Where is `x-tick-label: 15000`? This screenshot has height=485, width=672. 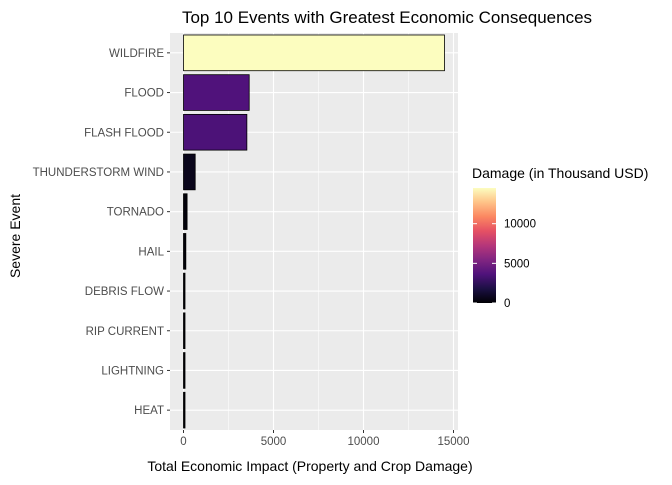 x-tick-label: 15000 is located at coordinates (454, 442).